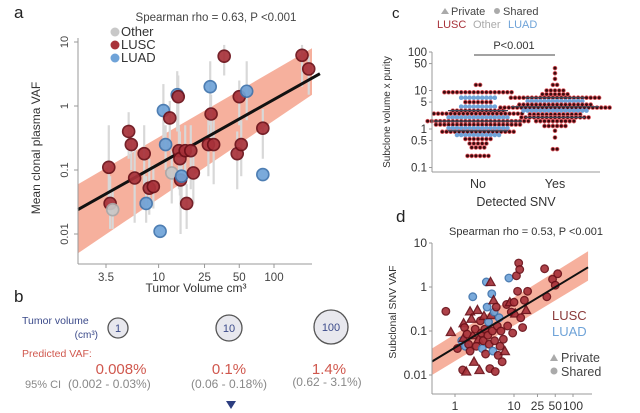  I want to click on b-volume-10: 10, so click(229, 328).